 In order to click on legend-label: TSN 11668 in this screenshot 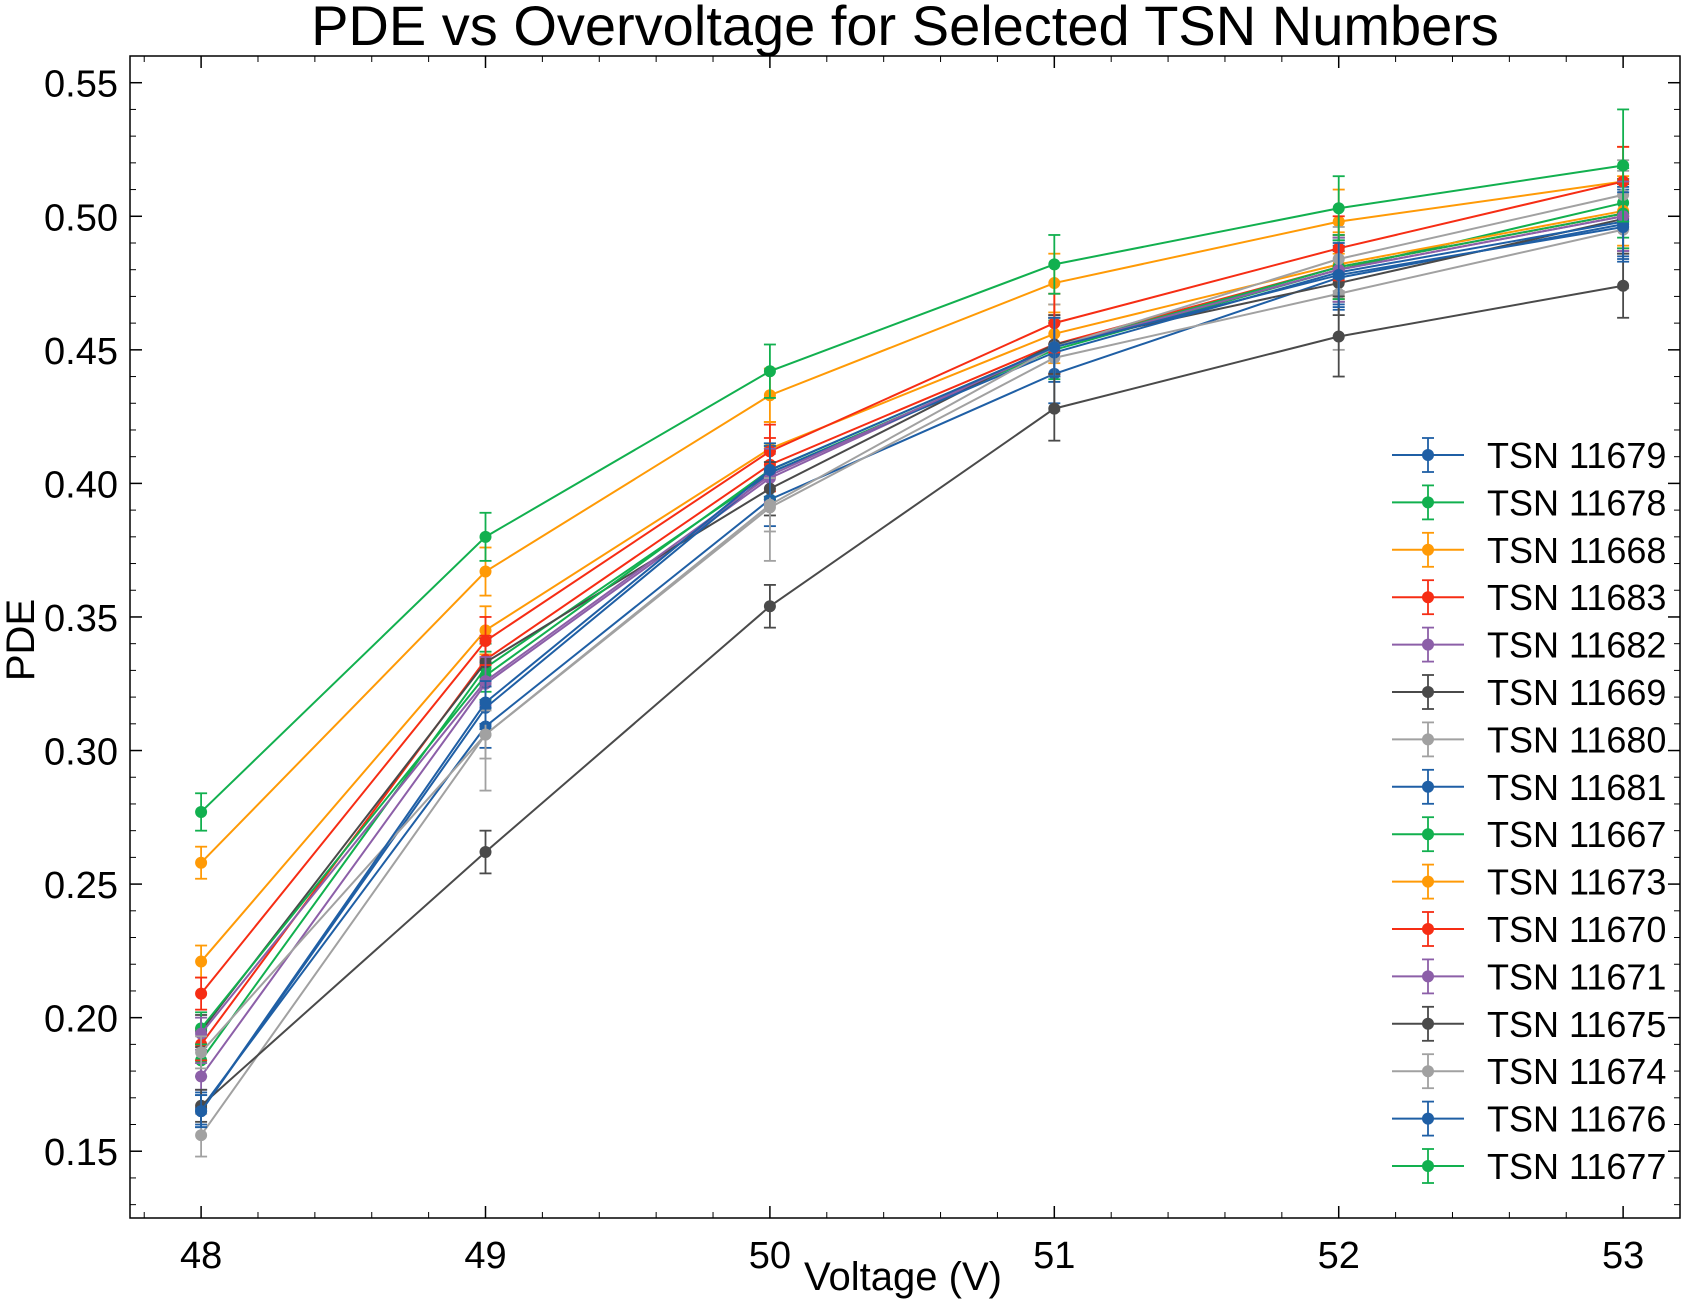, I will do `click(1576, 550)`.